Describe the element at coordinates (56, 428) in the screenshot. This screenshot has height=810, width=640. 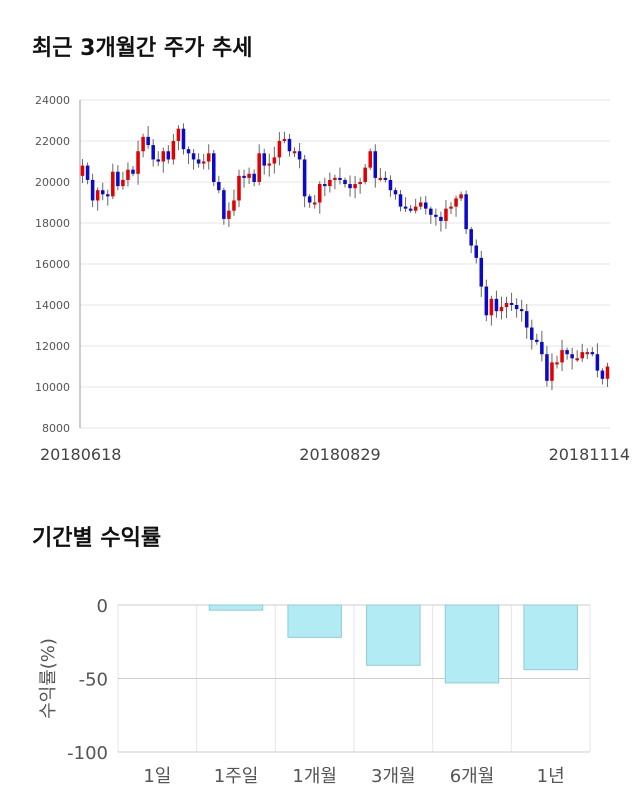
I see `y-tick-label: 8000` at that location.